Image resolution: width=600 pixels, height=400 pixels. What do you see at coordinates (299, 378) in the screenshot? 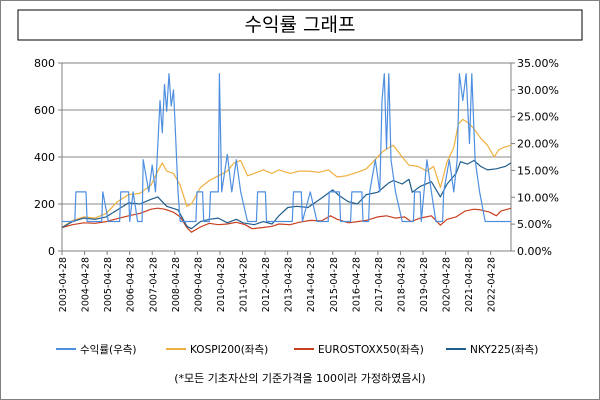
I see `chart-footnote: (*모든 기초자산의 기준가격을 100이라 가정하였음시)` at bounding box center [299, 378].